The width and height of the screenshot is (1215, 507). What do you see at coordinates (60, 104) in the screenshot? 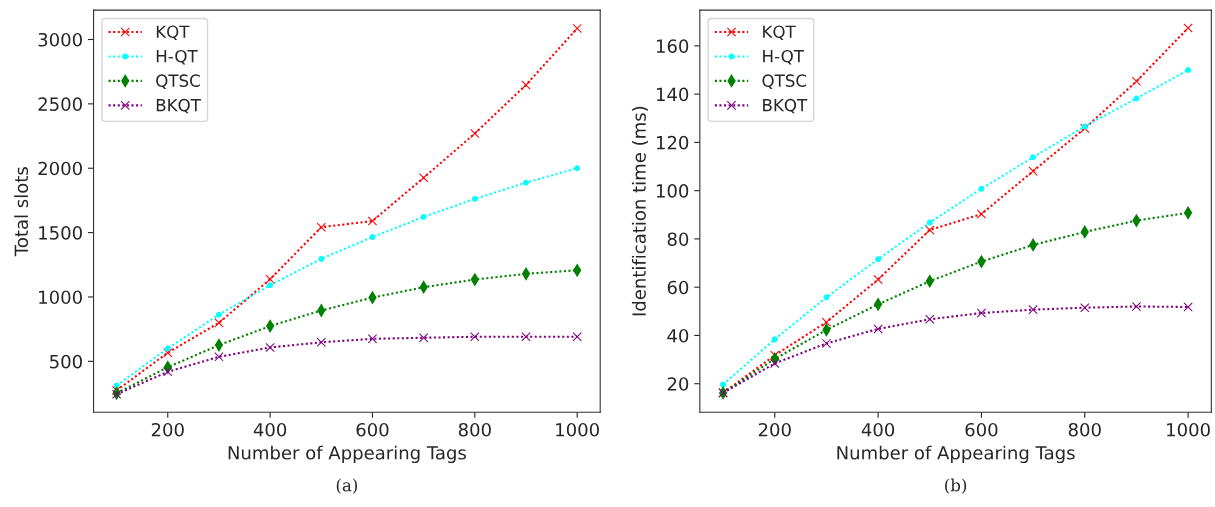
I see `y-tick-label: 2500` at bounding box center [60, 104].